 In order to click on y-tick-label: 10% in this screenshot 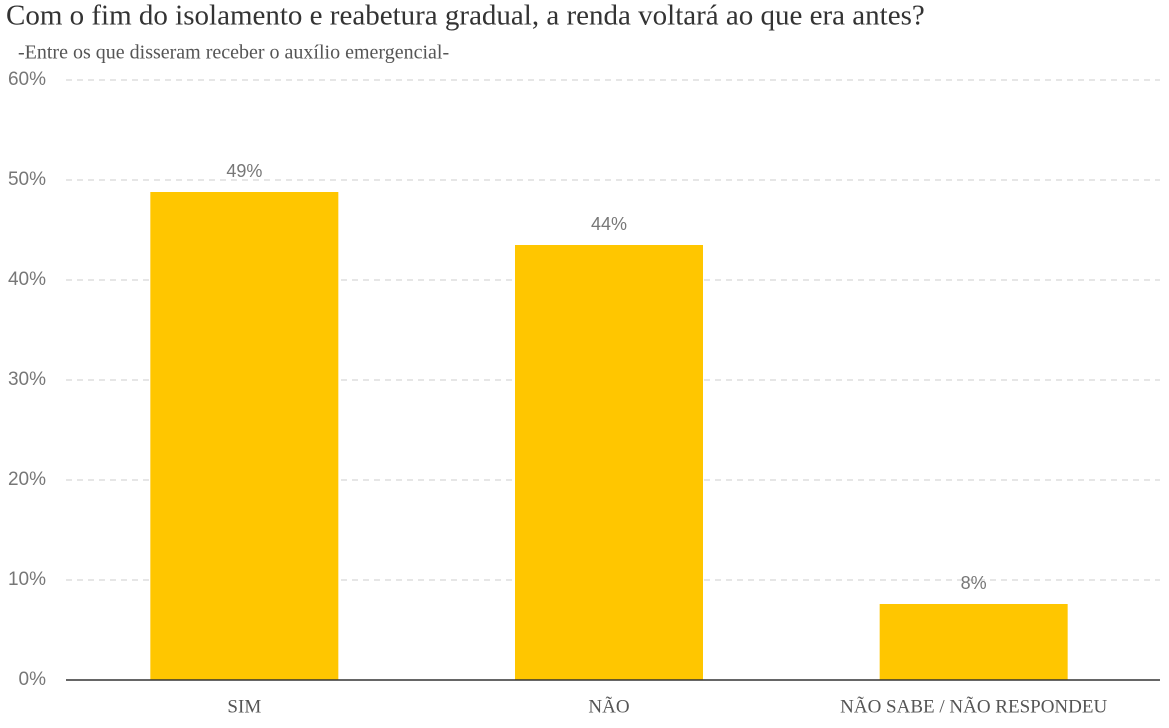, I will do `click(27, 579)`.